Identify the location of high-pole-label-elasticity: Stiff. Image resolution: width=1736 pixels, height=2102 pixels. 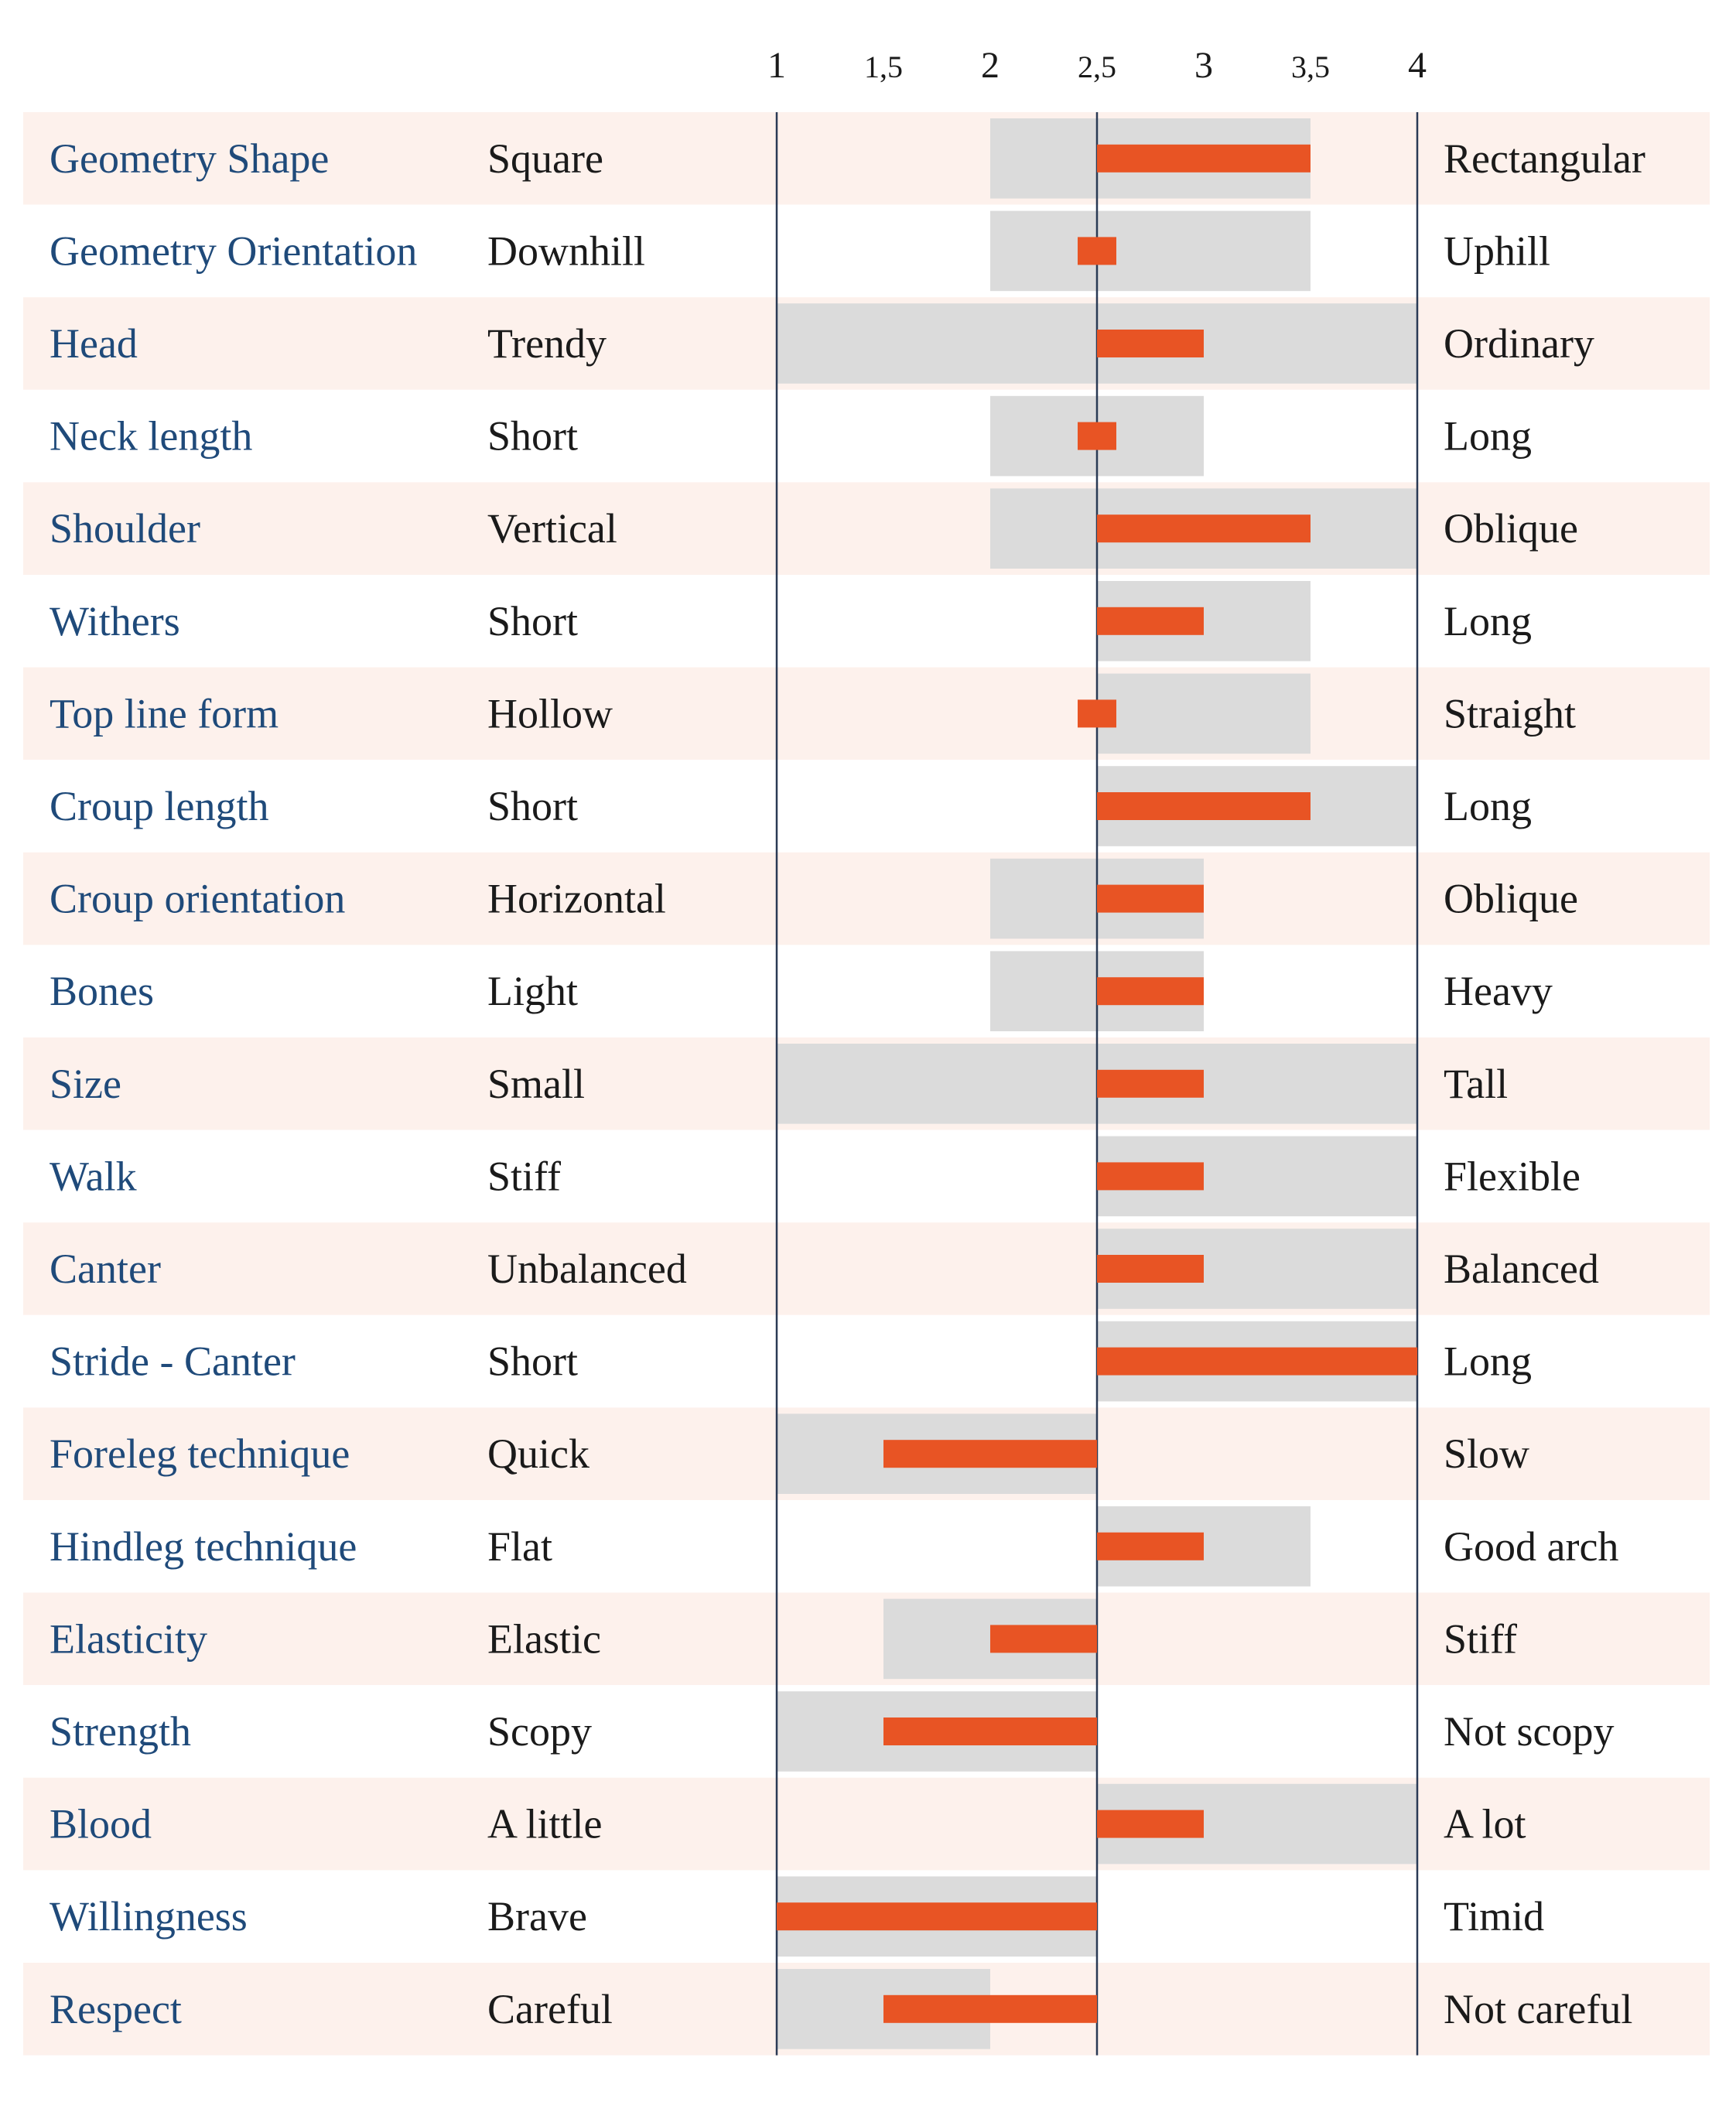
(1480, 1638).